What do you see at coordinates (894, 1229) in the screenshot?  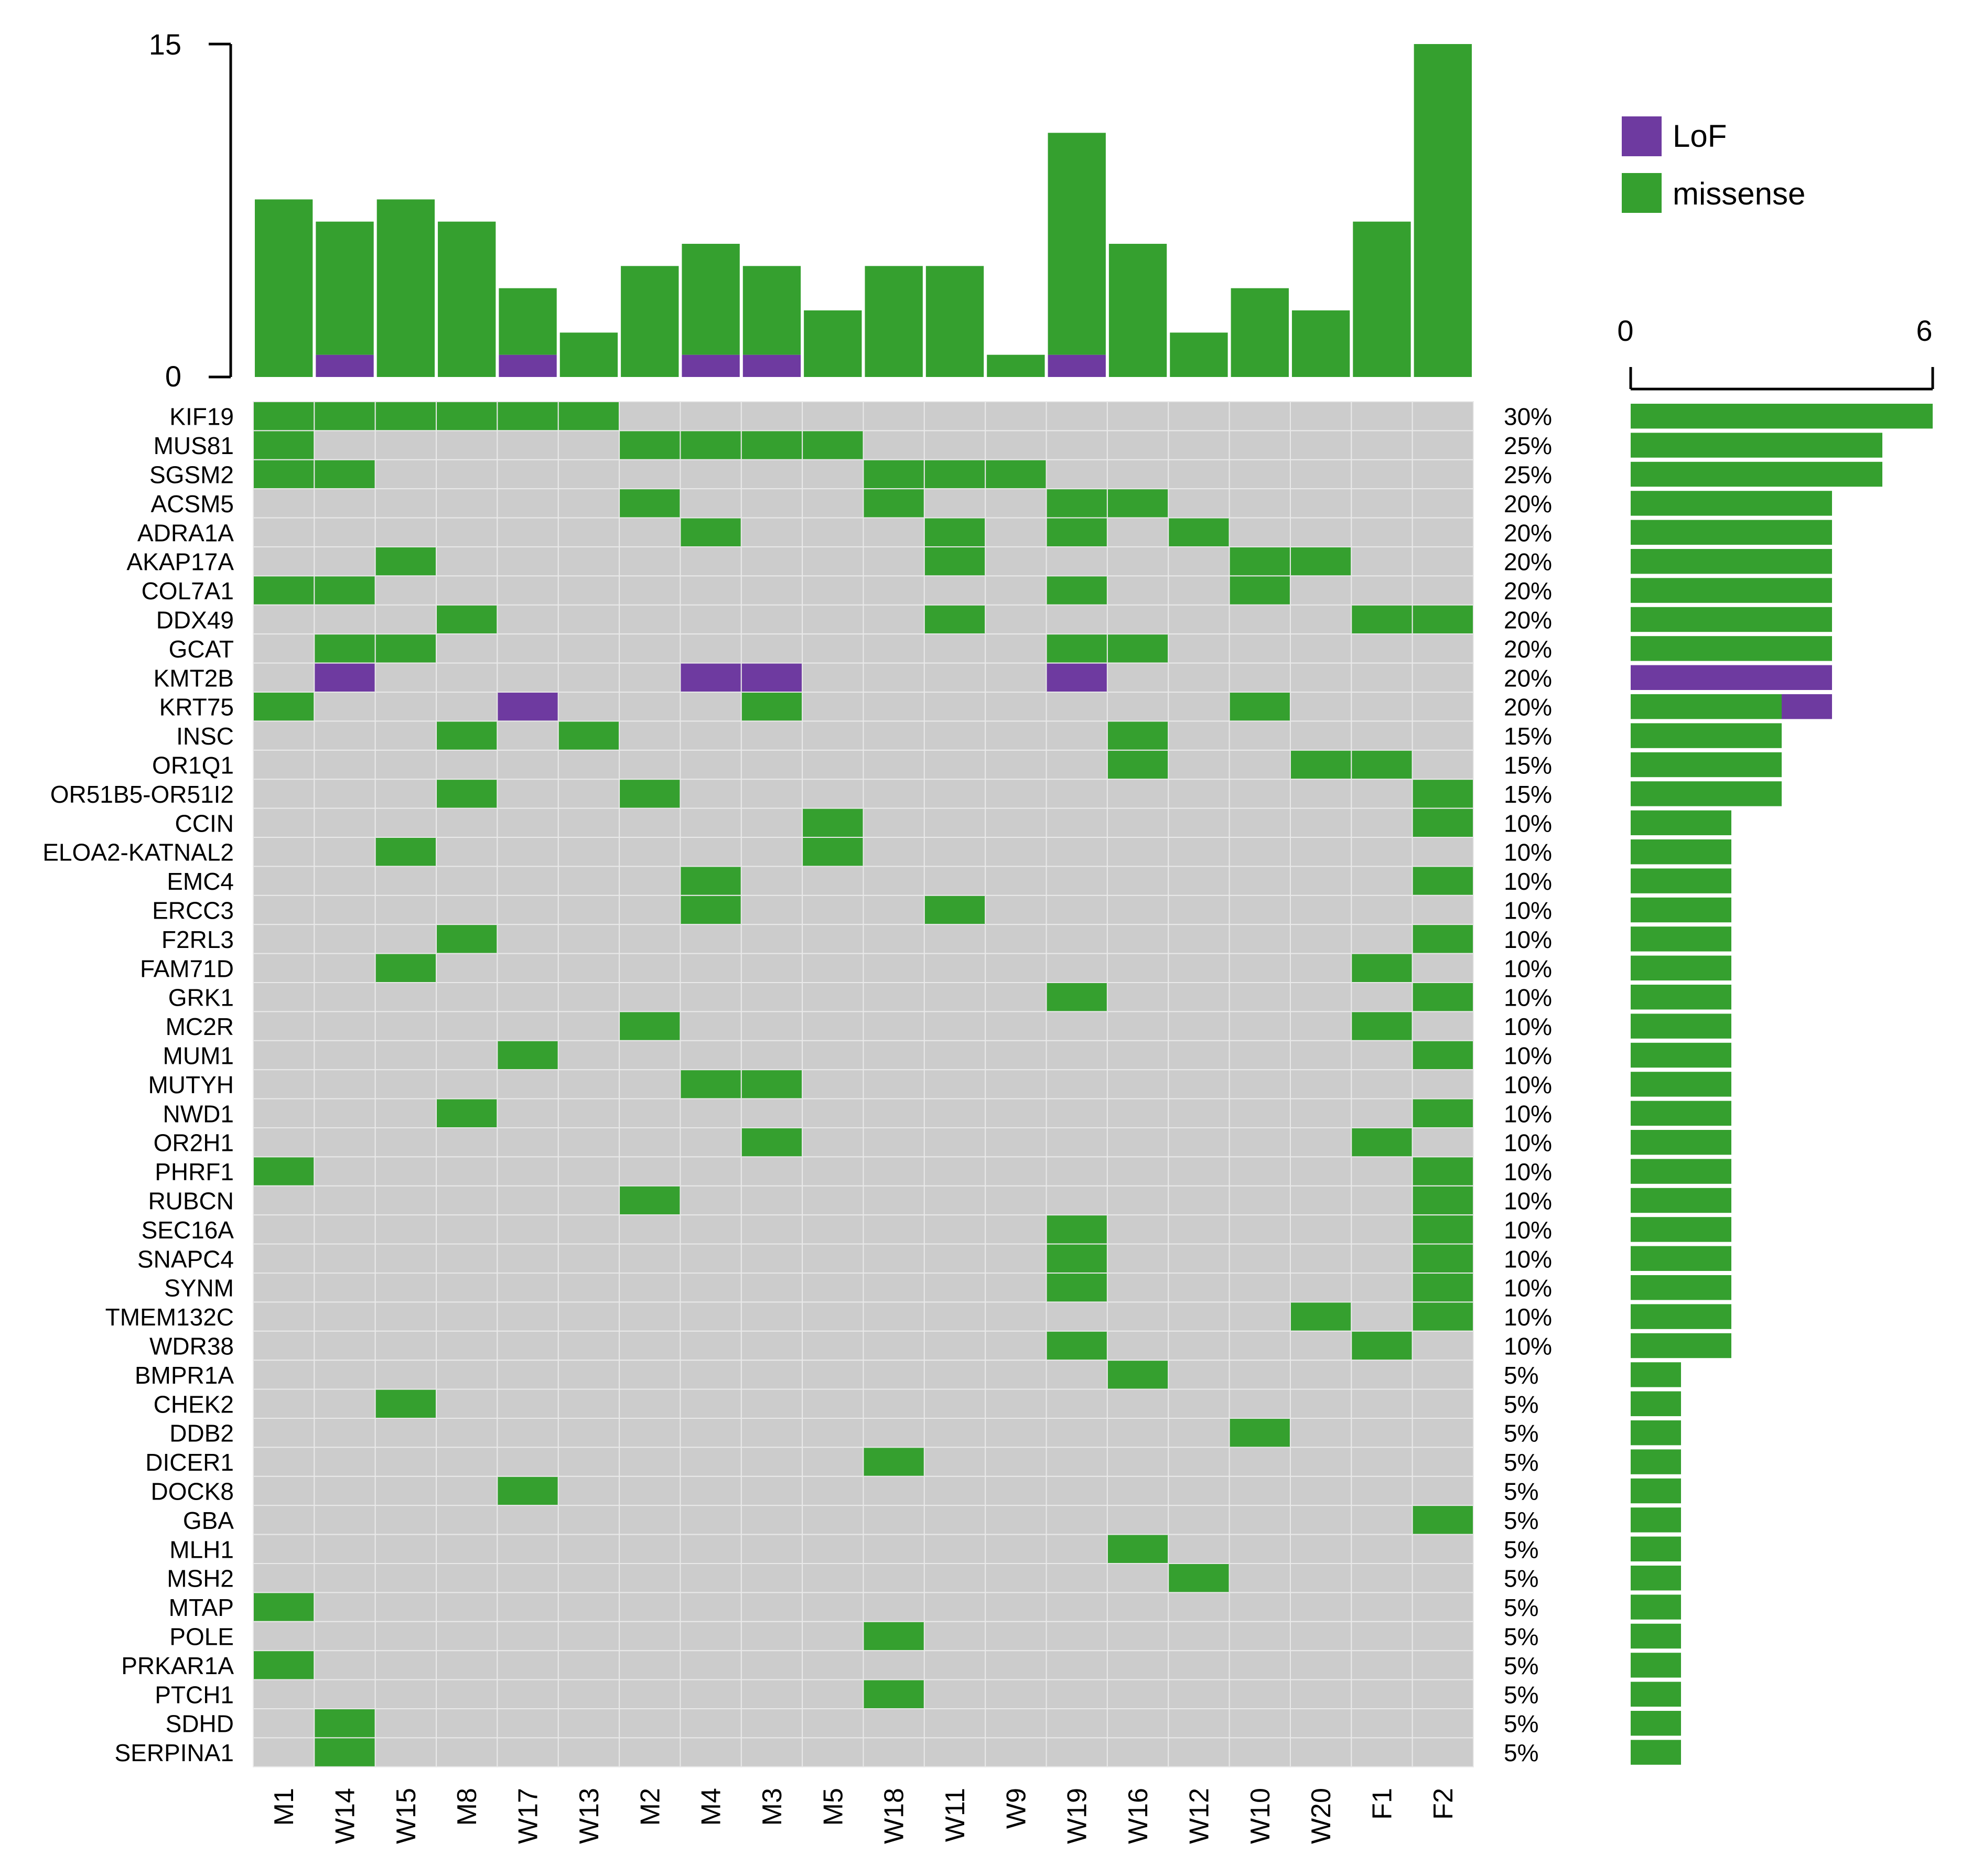 I see `cell-sec16a-w18` at bounding box center [894, 1229].